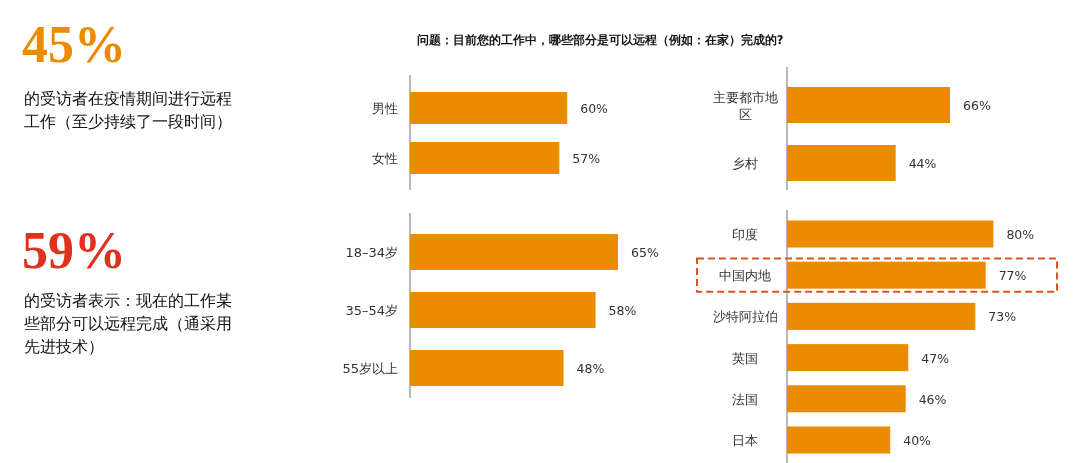 The height and width of the screenshot is (463, 1080). I want to click on text: 问题：目前您的工作中，哪些部分是可以远程（例如：在家）完成的?, so click(600, 40).